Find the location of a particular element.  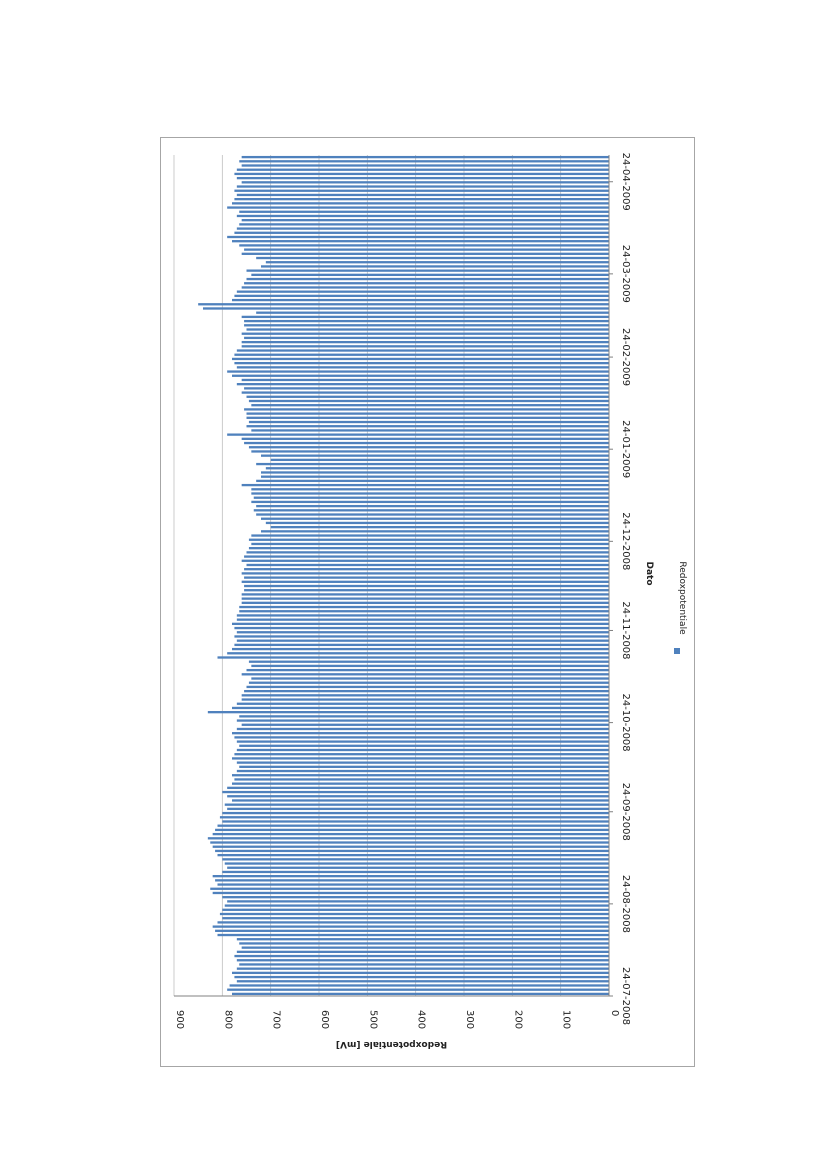

value-tick-label: 400 is located at coordinates (421, 1019).